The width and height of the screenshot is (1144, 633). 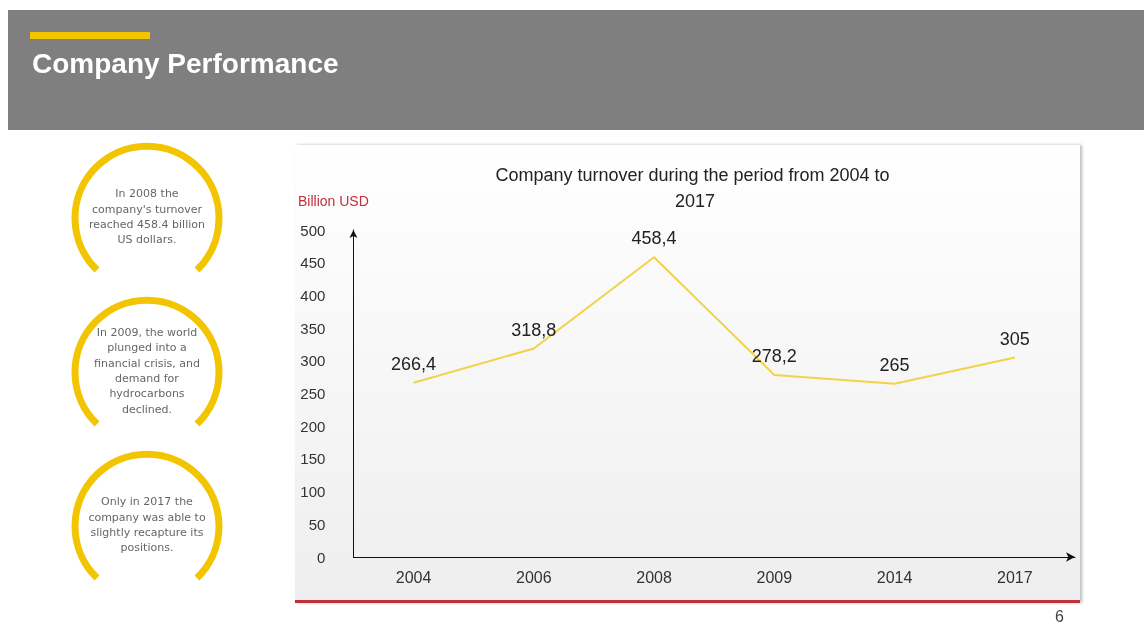 I want to click on text: In 2009, the world plunged into a financial crisis, and demand for hydrocarbons declined., so click(x=147, y=371).